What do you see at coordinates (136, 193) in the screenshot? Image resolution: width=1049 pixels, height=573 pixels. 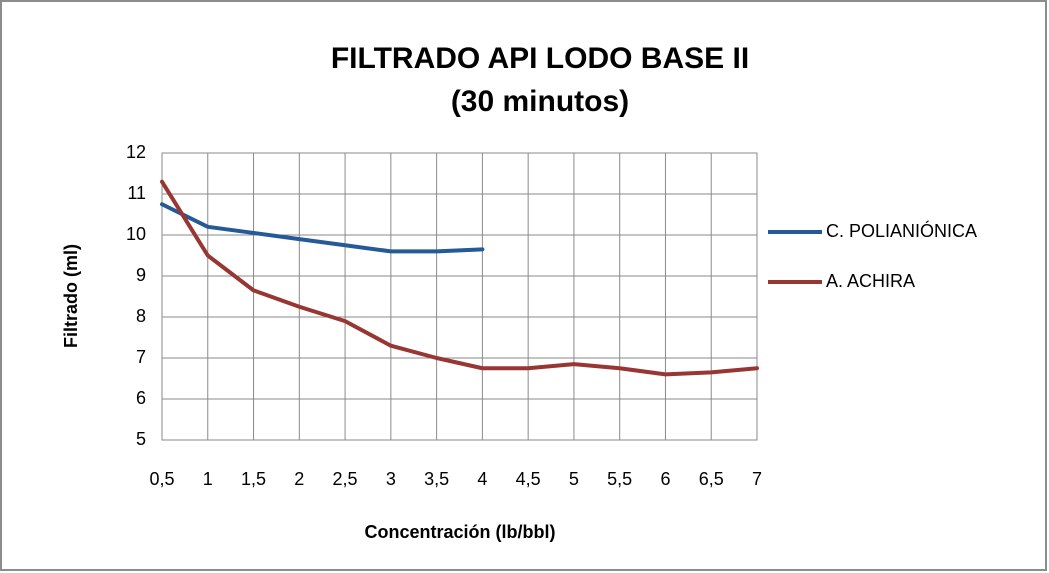 I see `y-tick-label: 11` at bounding box center [136, 193].